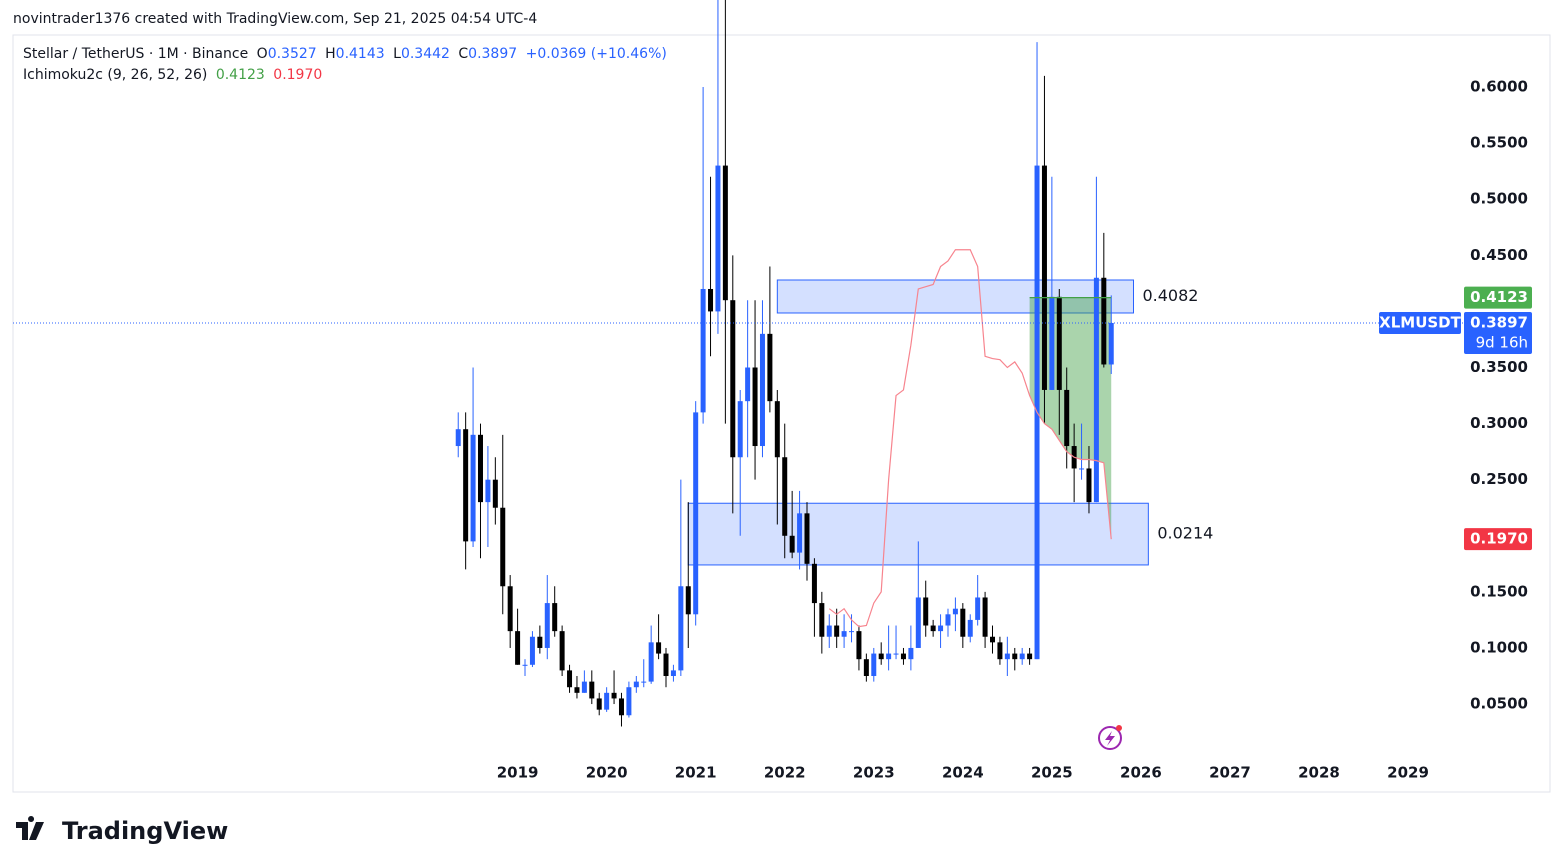  Describe the element at coordinates (1499, 322) in the screenshot. I see `price-label: 0.3897` at that location.